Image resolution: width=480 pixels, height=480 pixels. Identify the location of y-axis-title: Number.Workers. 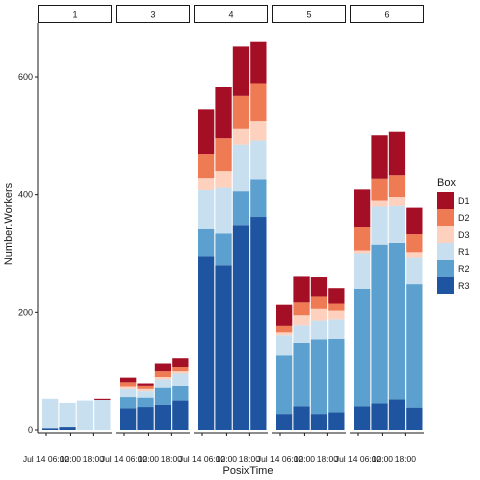
(9, 223).